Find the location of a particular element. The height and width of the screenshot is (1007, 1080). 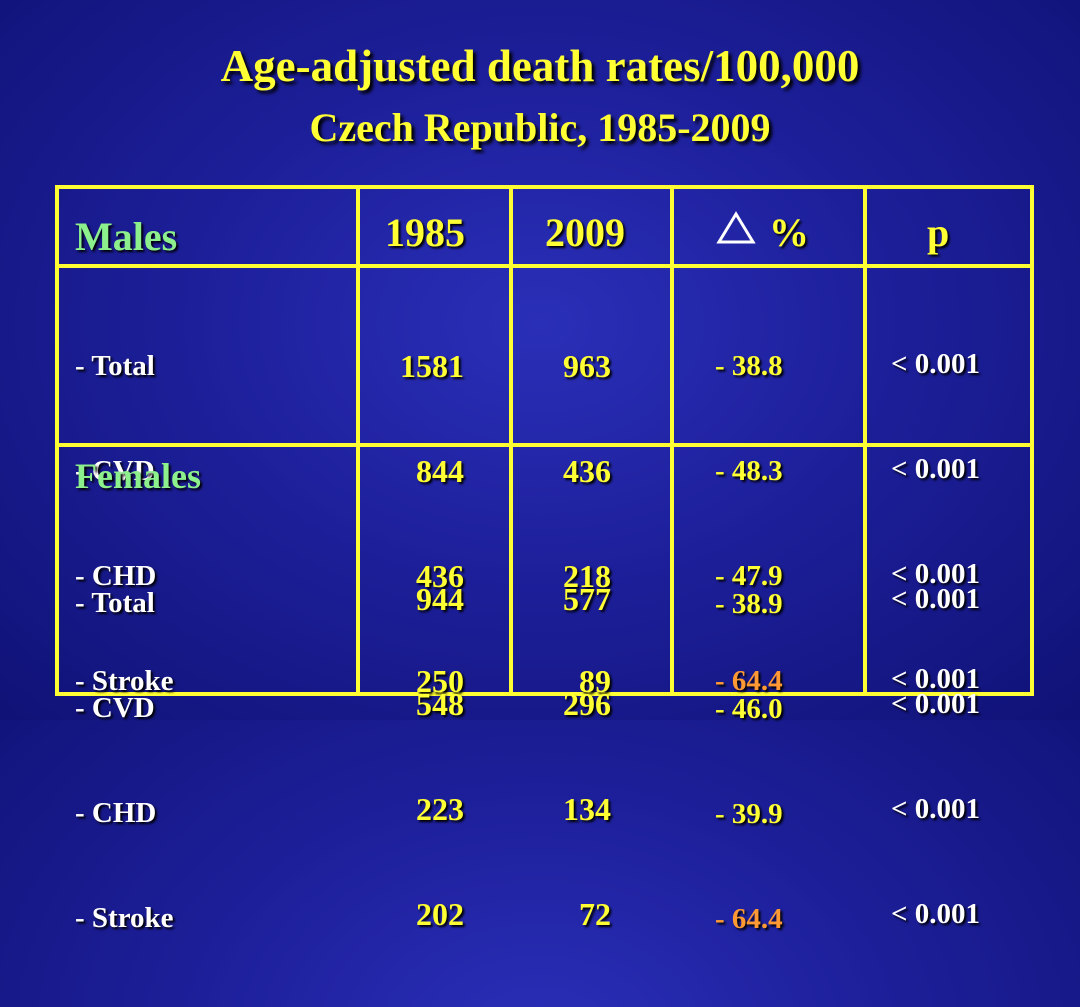

value-cell: 963 is located at coordinates (587, 366).